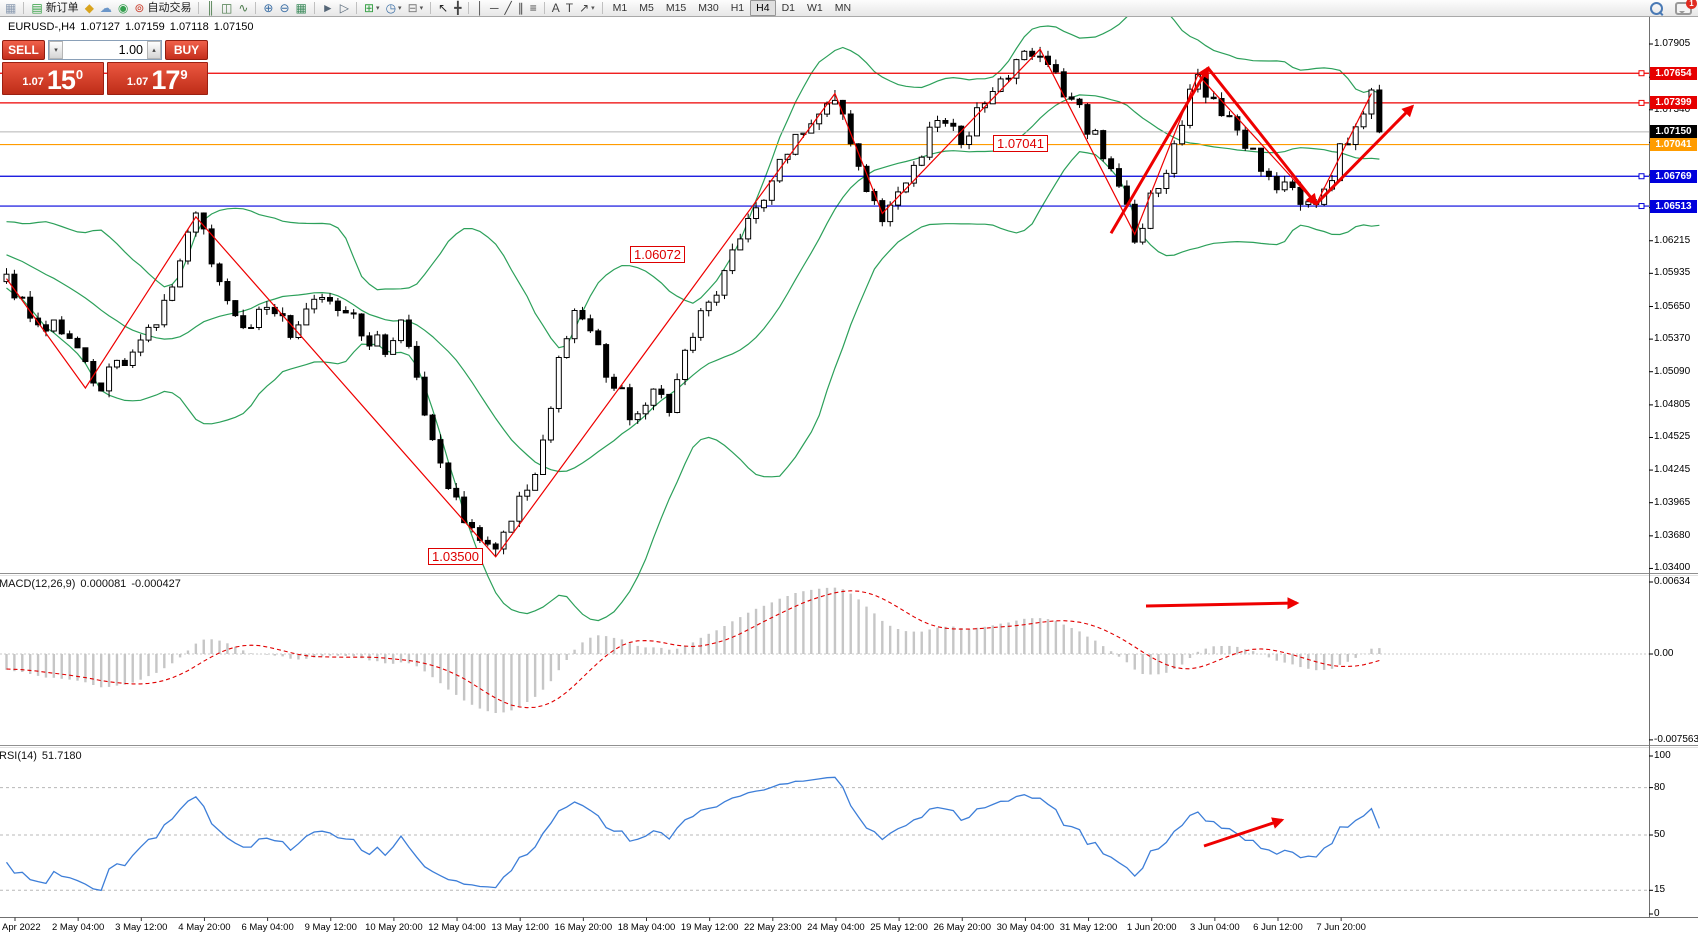 This screenshot has width=1698, height=941. I want to click on symbol-period-label: EURUSD-,H4, so click(42, 27).